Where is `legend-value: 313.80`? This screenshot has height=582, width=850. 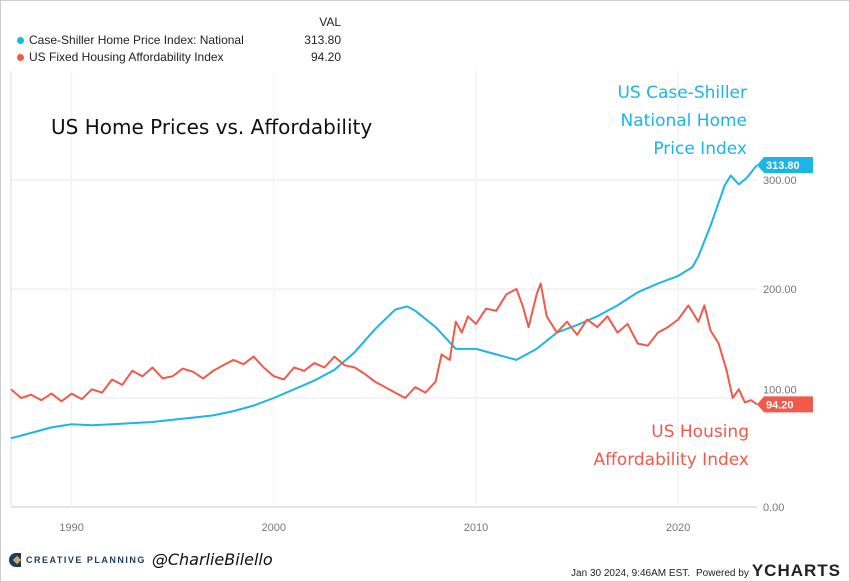
legend-value: 313.80 is located at coordinates (322, 40).